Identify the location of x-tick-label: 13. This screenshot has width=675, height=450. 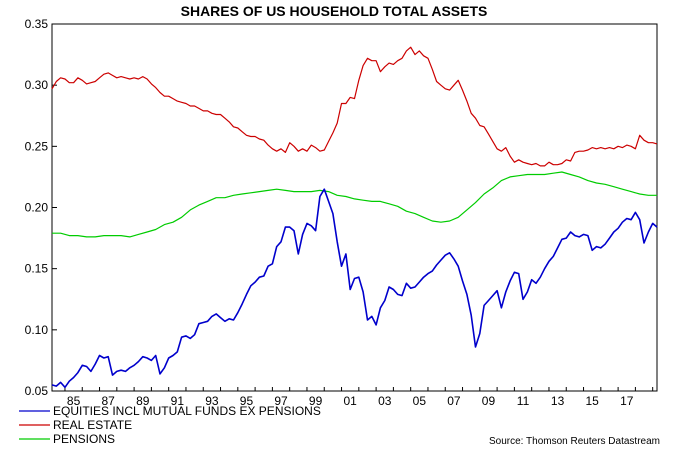
(558, 401).